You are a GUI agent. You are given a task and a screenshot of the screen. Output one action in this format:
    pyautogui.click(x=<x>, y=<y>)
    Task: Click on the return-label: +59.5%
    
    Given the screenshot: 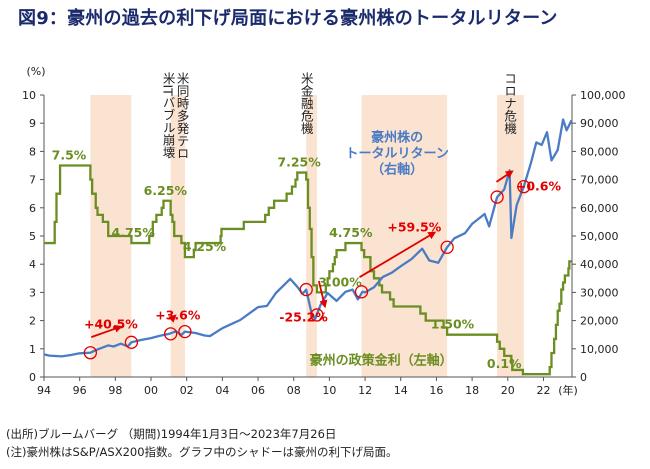 What is the action you would take?
    pyautogui.click(x=414, y=226)
    